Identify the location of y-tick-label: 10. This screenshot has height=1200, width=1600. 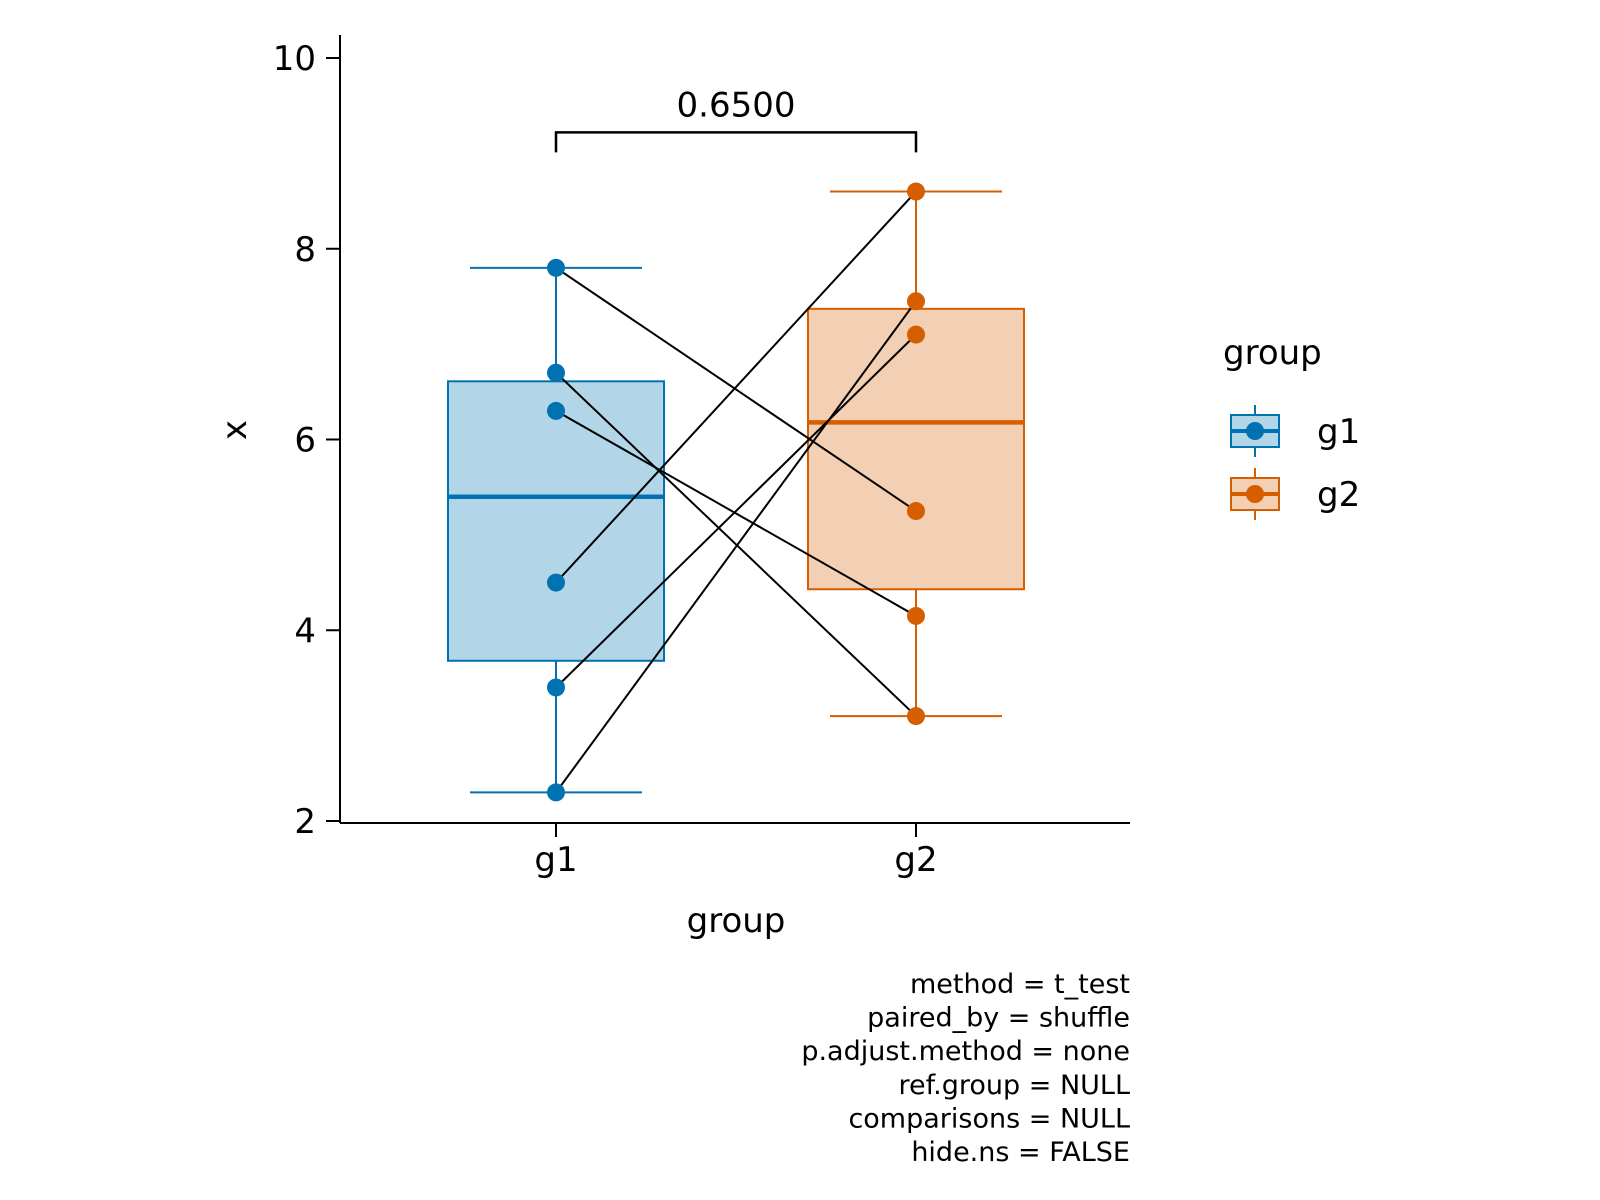
(294, 59).